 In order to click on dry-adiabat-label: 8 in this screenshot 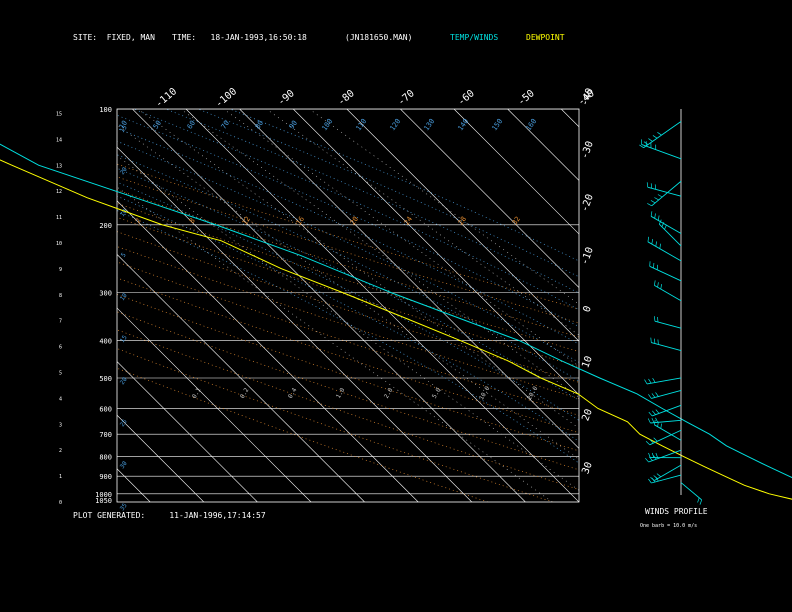, I will do `click(192, 221)`.